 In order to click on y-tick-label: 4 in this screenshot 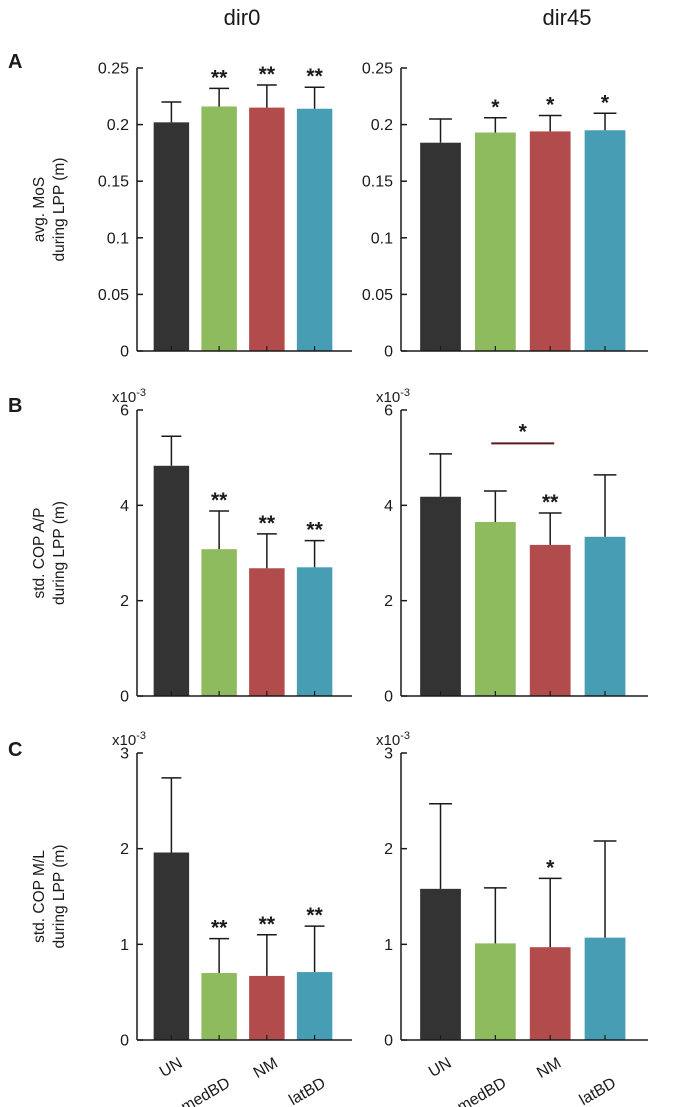, I will do `click(124, 506)`.